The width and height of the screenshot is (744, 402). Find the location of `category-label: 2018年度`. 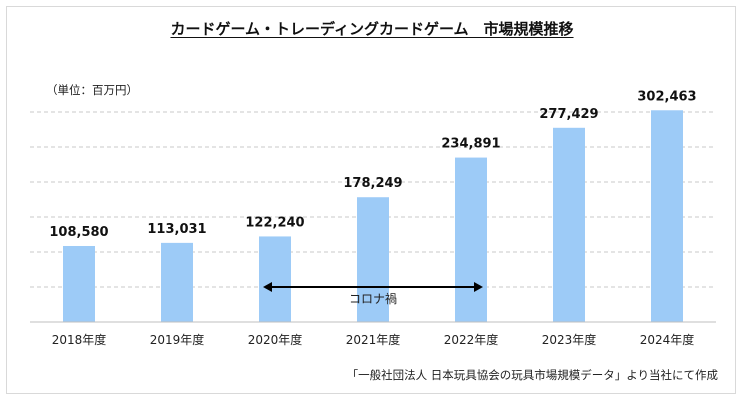

category-label: 2018年度 is located at coordinates (79, 339).